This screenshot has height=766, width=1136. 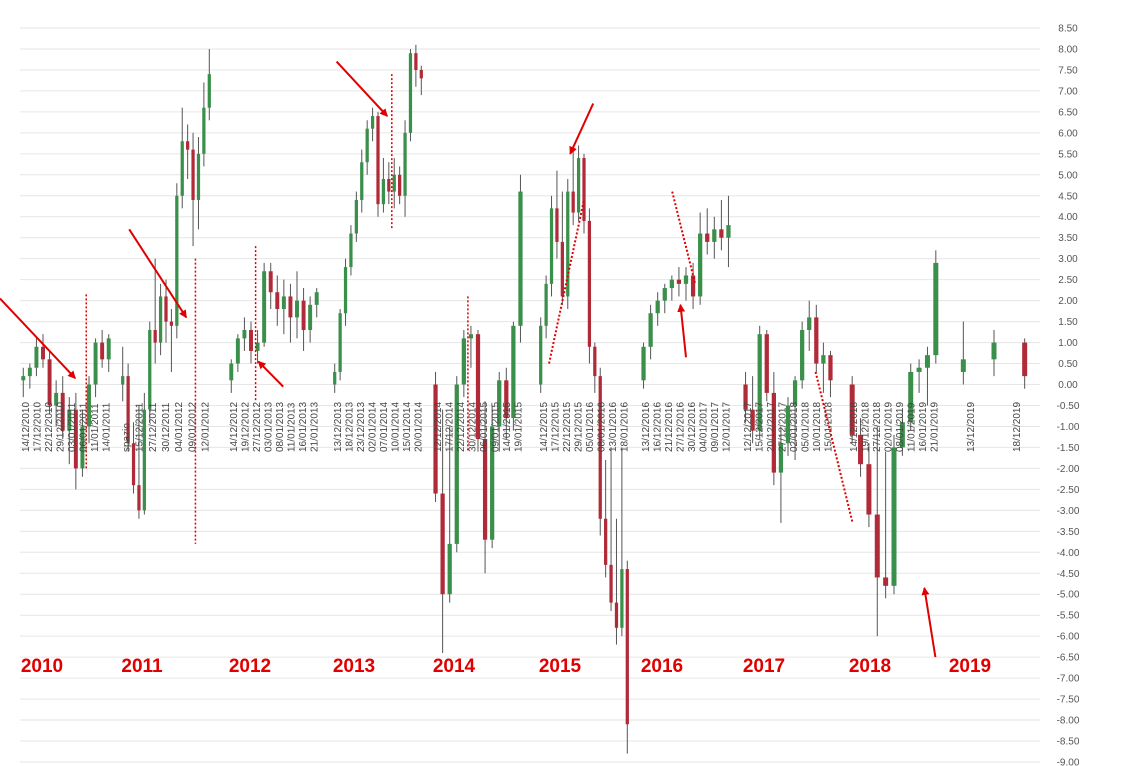 What do you see at coordinates (518, 427) in the screenshot?
I see `x-tick-label: 19/01/2015` at bounding box center [518, 427].